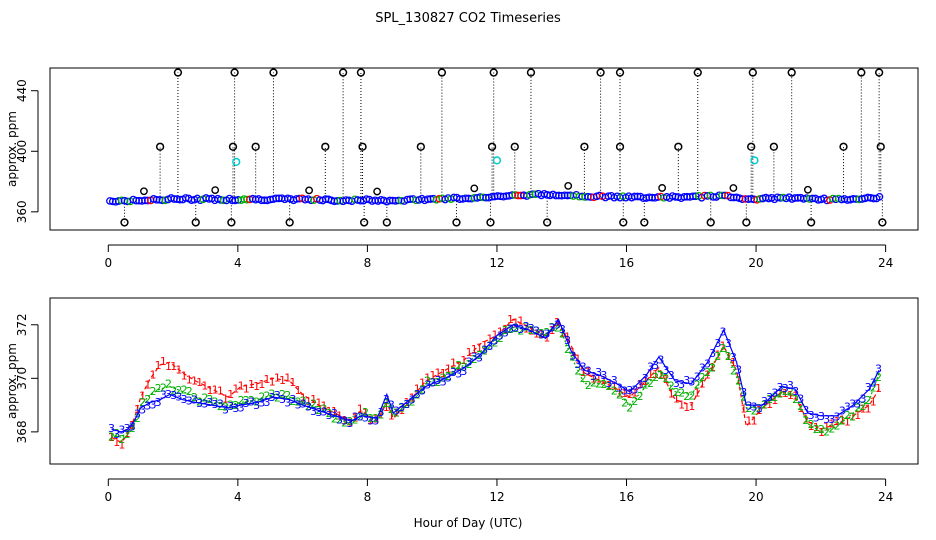  I want to click on cyan-point, so click(236, 162).